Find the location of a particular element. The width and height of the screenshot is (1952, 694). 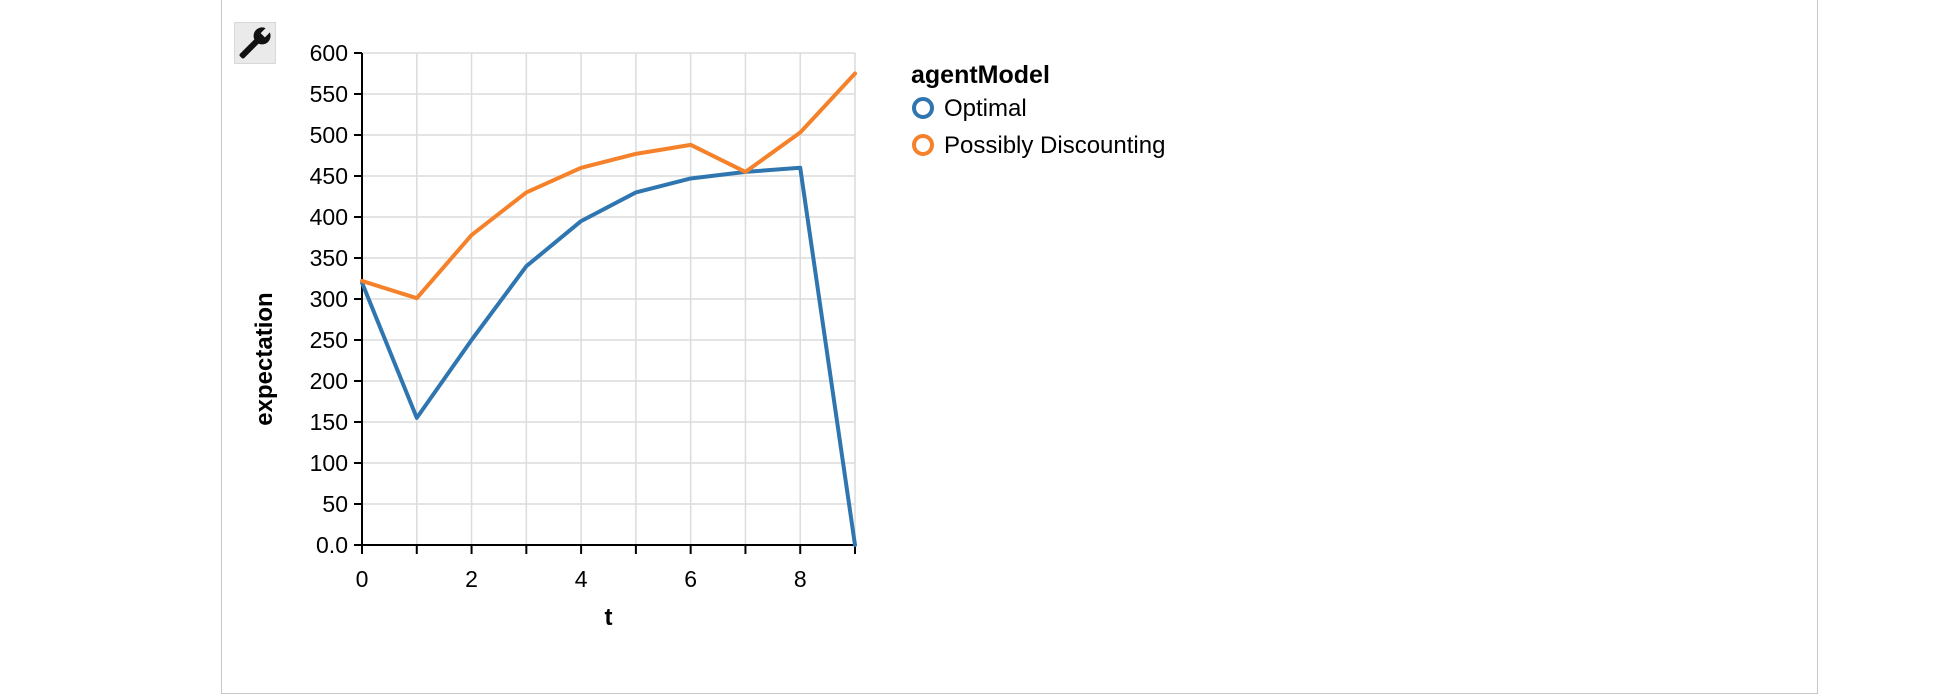

y-axis-ticks: 0.0 50 100 150 200 250 300 350 400 450 500 550 600 is located at coordinates (336, 299).